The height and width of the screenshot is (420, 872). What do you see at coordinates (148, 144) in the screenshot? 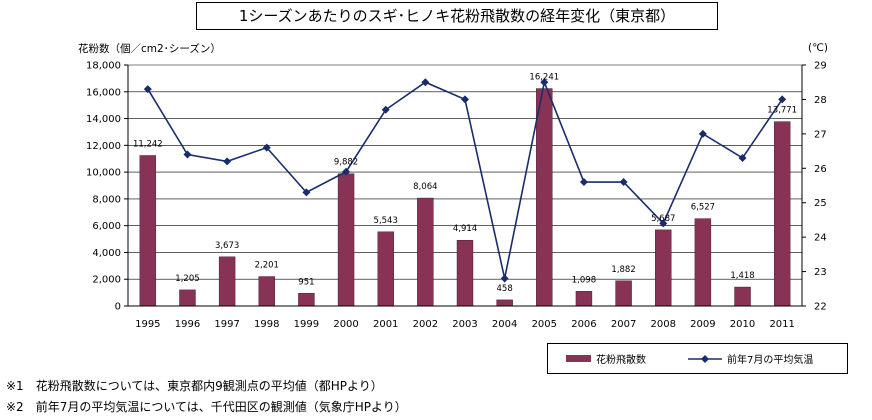
I see `bar-data-label: 11,242` at bounding box center [148, 144].